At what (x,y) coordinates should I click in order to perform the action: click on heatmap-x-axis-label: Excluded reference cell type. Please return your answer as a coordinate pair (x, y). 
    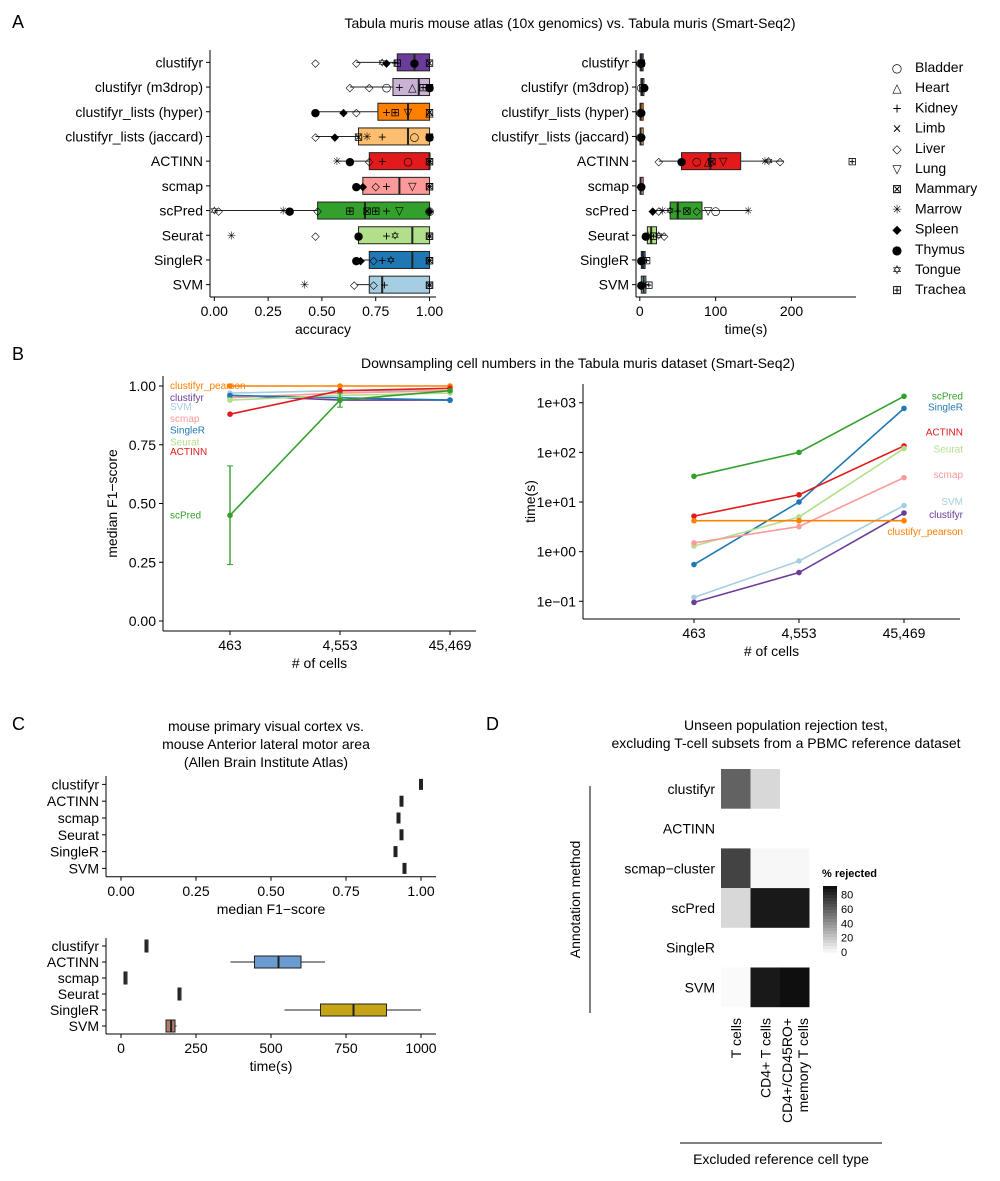
    Looking at the image, I should click on (781, 1159).